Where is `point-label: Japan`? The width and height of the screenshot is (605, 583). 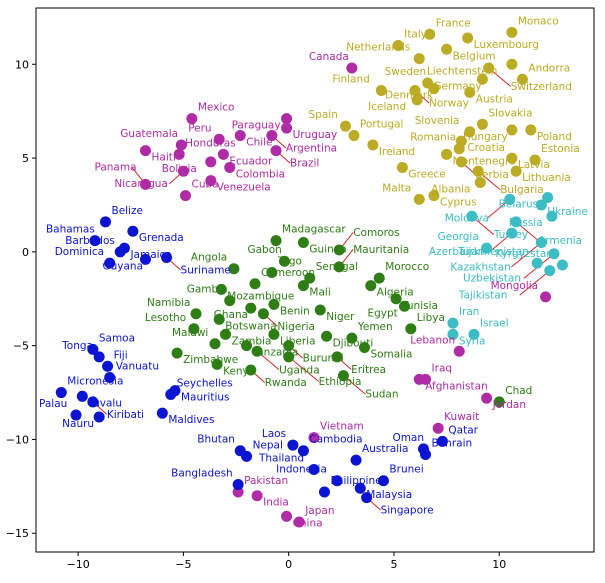 point-label: Japan is located at coordinates (319, 511).